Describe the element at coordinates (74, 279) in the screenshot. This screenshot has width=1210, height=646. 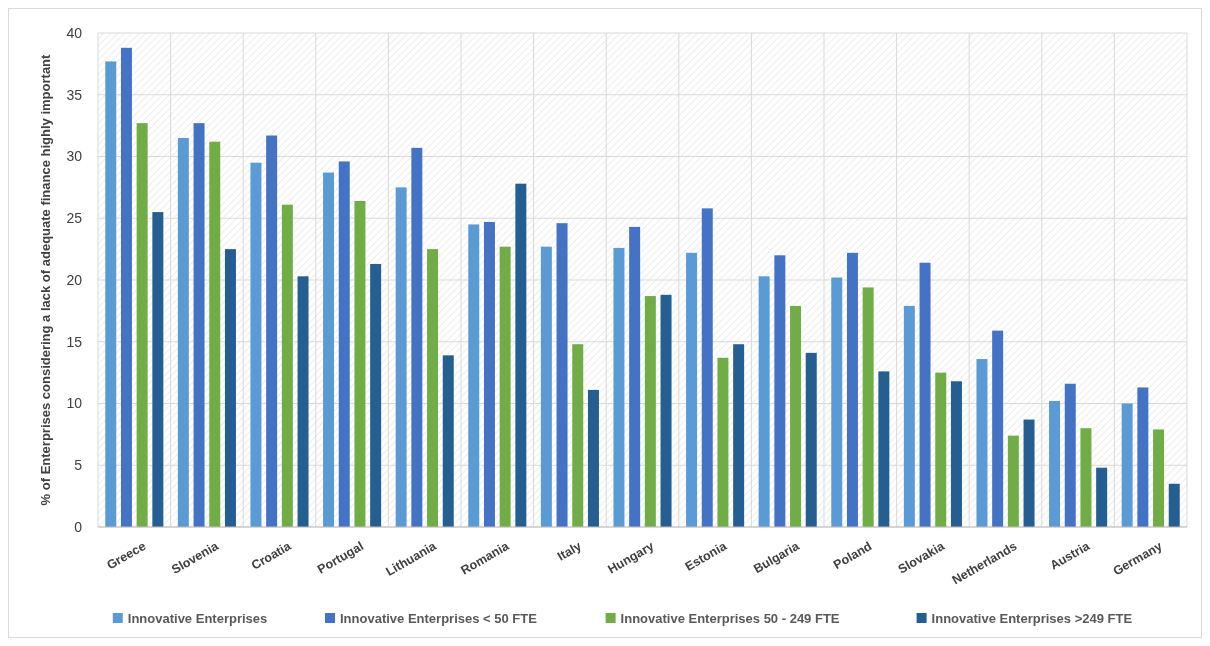
I see `y-tick-label: 20` at that location.